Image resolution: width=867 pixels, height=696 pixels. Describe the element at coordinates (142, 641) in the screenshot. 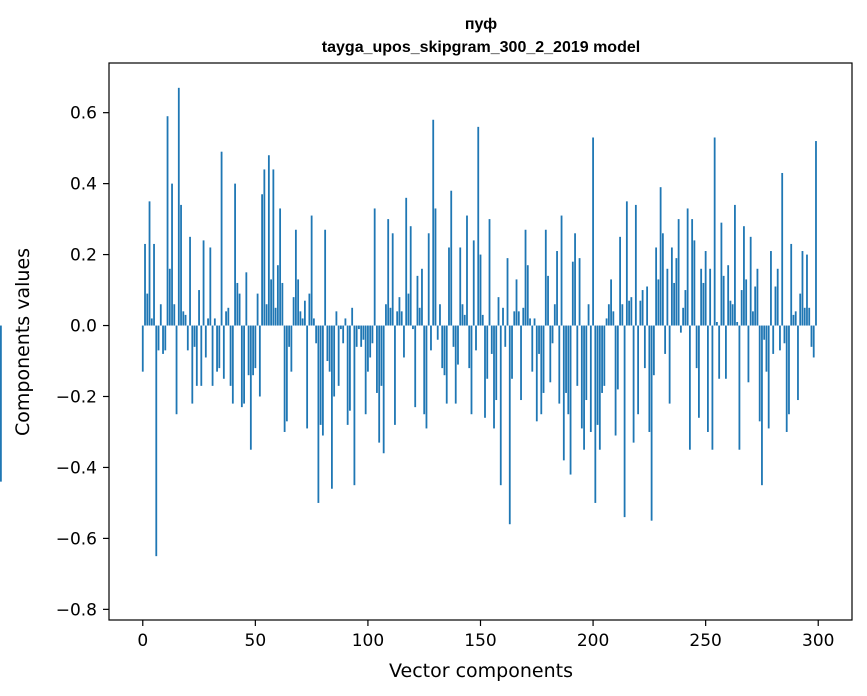

I see `x-tick-label: 0` at that location.